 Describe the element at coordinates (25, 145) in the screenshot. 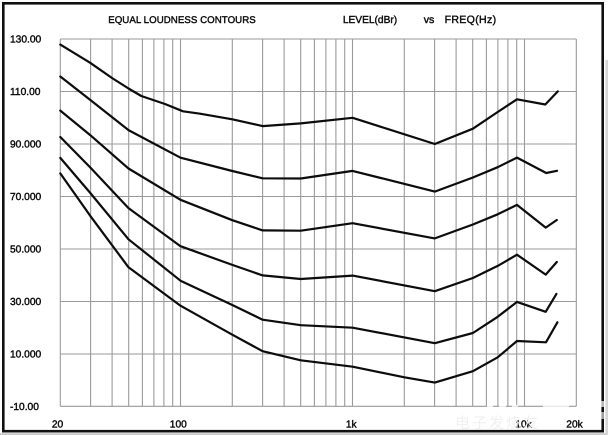

I see `svg-text: 90.000` at that location.